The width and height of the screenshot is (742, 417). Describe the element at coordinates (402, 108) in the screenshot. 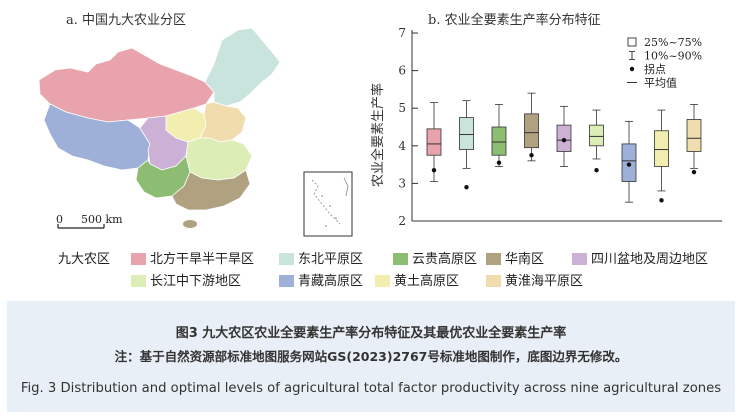

I see `y-tick-label: 5` at that location.